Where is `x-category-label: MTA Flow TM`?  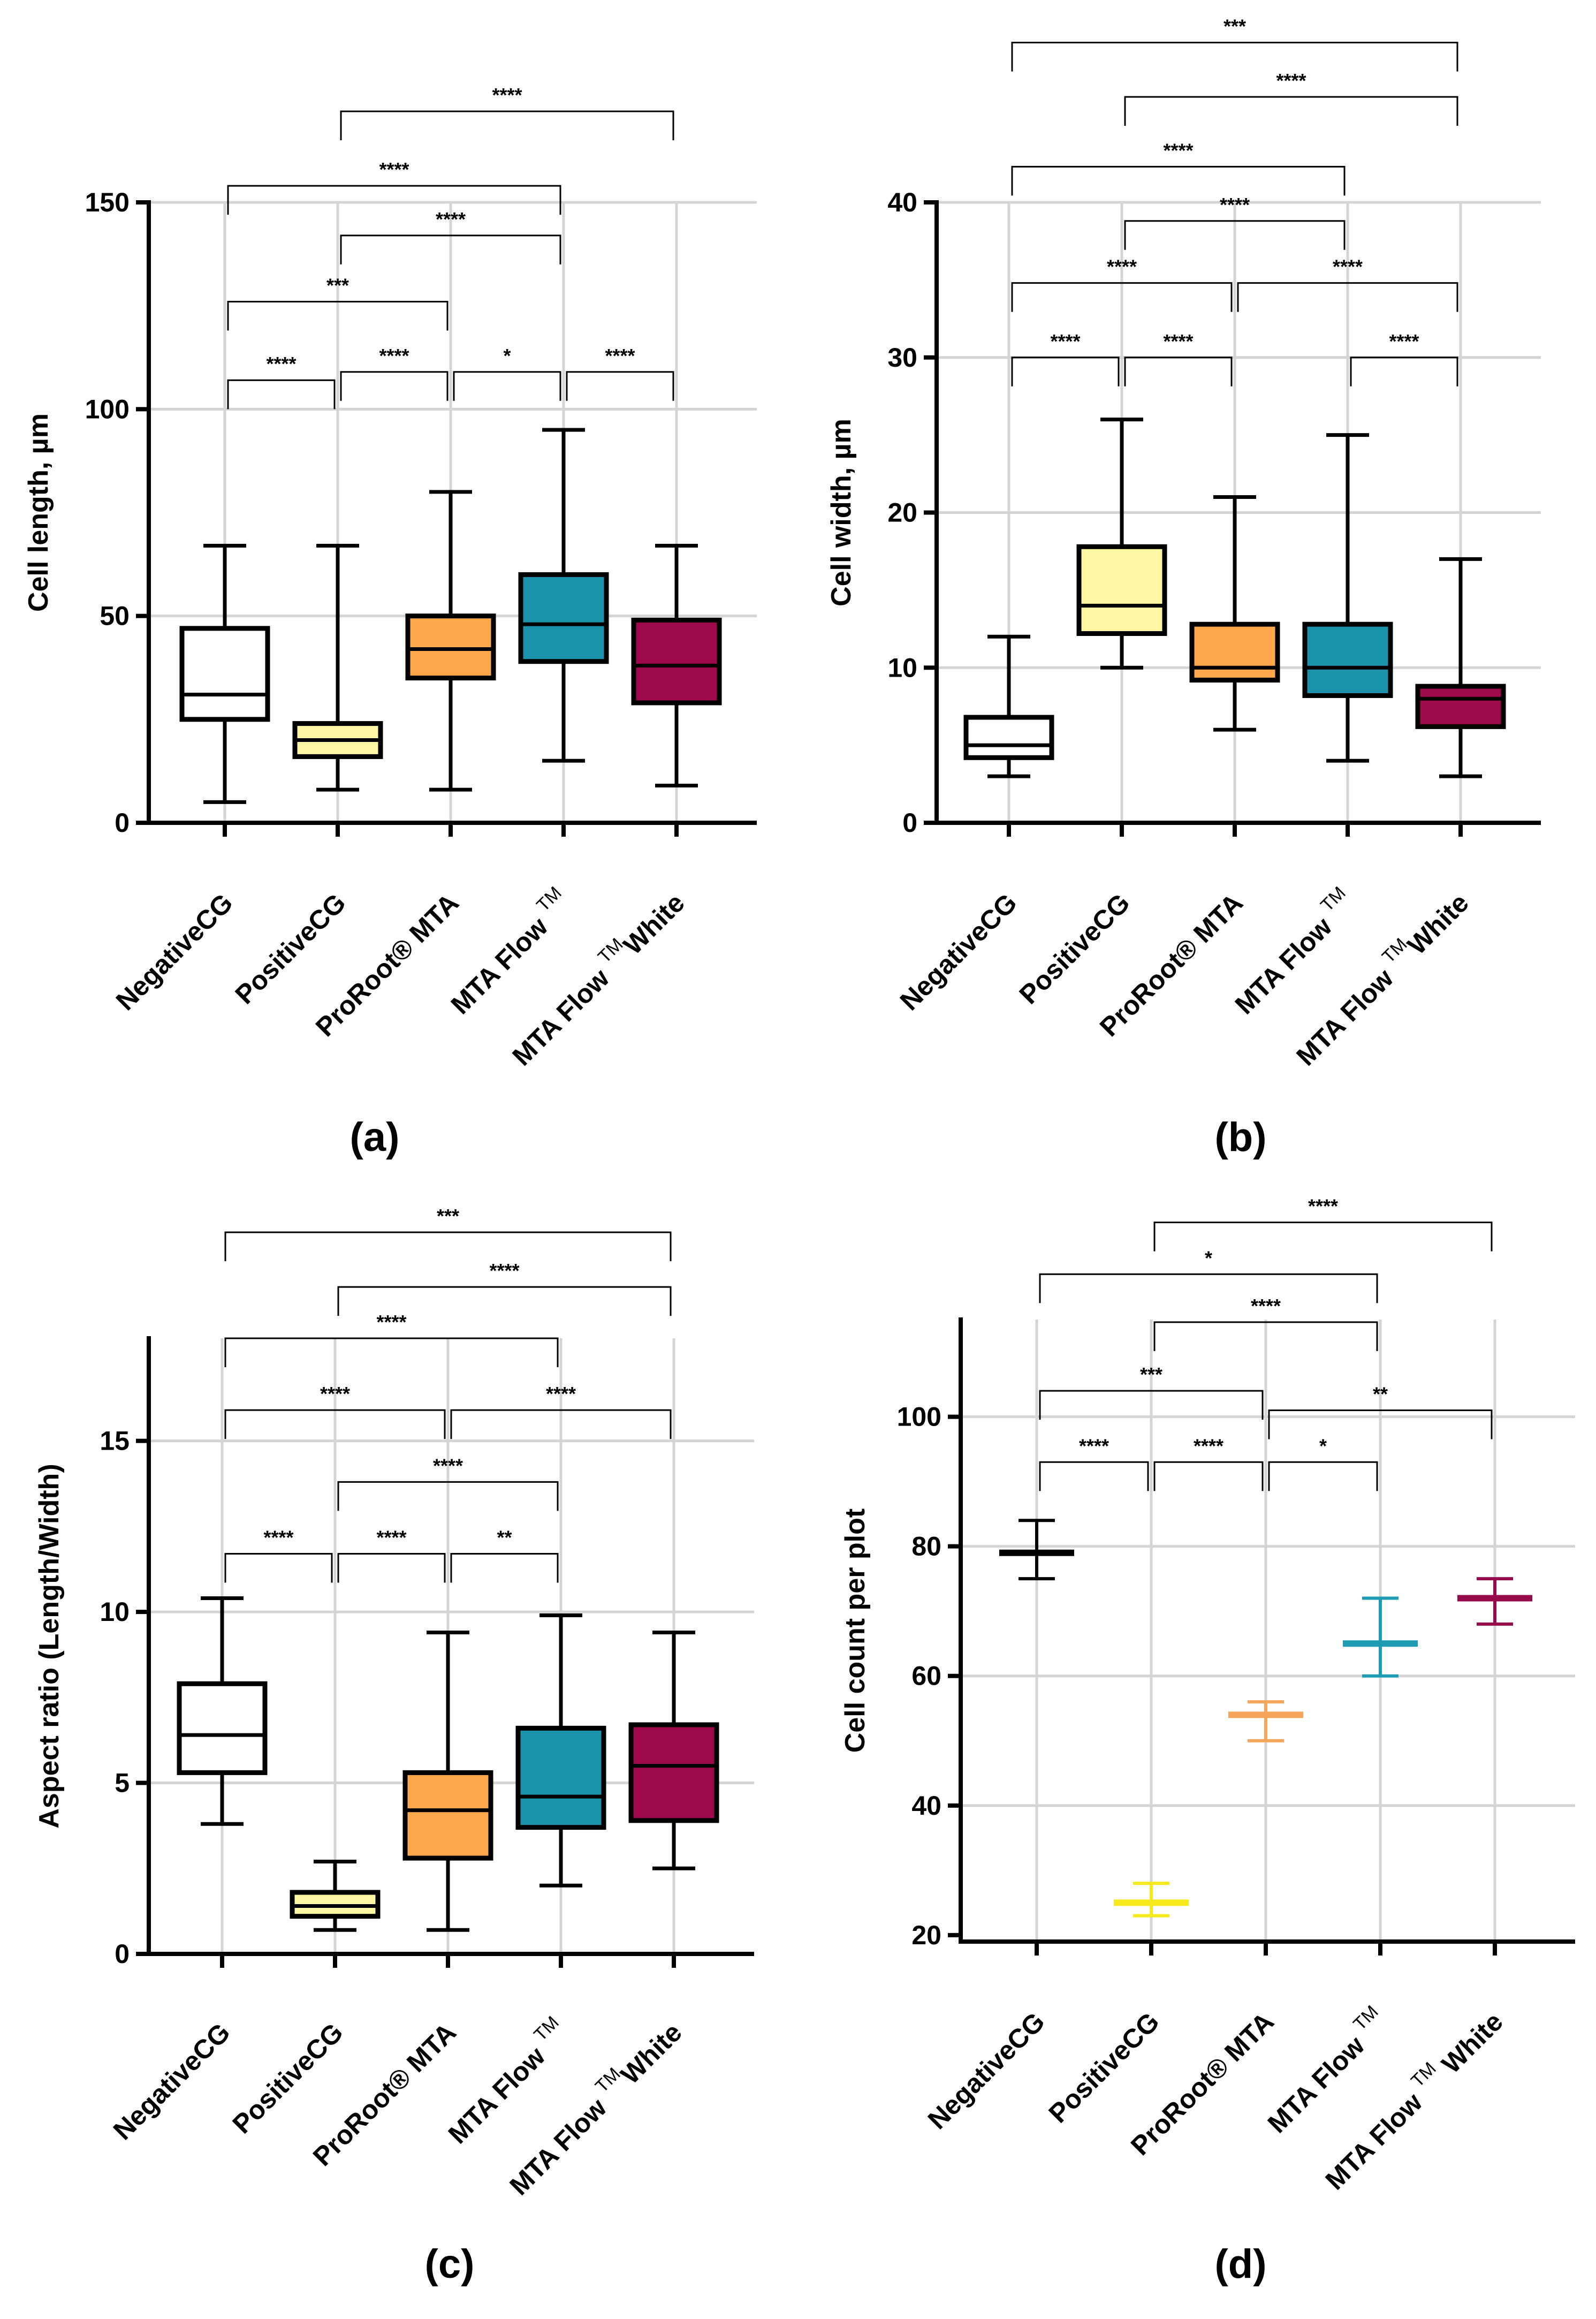 x-category-label: MTA Flow TM is located at coordinates (1325, 2070).